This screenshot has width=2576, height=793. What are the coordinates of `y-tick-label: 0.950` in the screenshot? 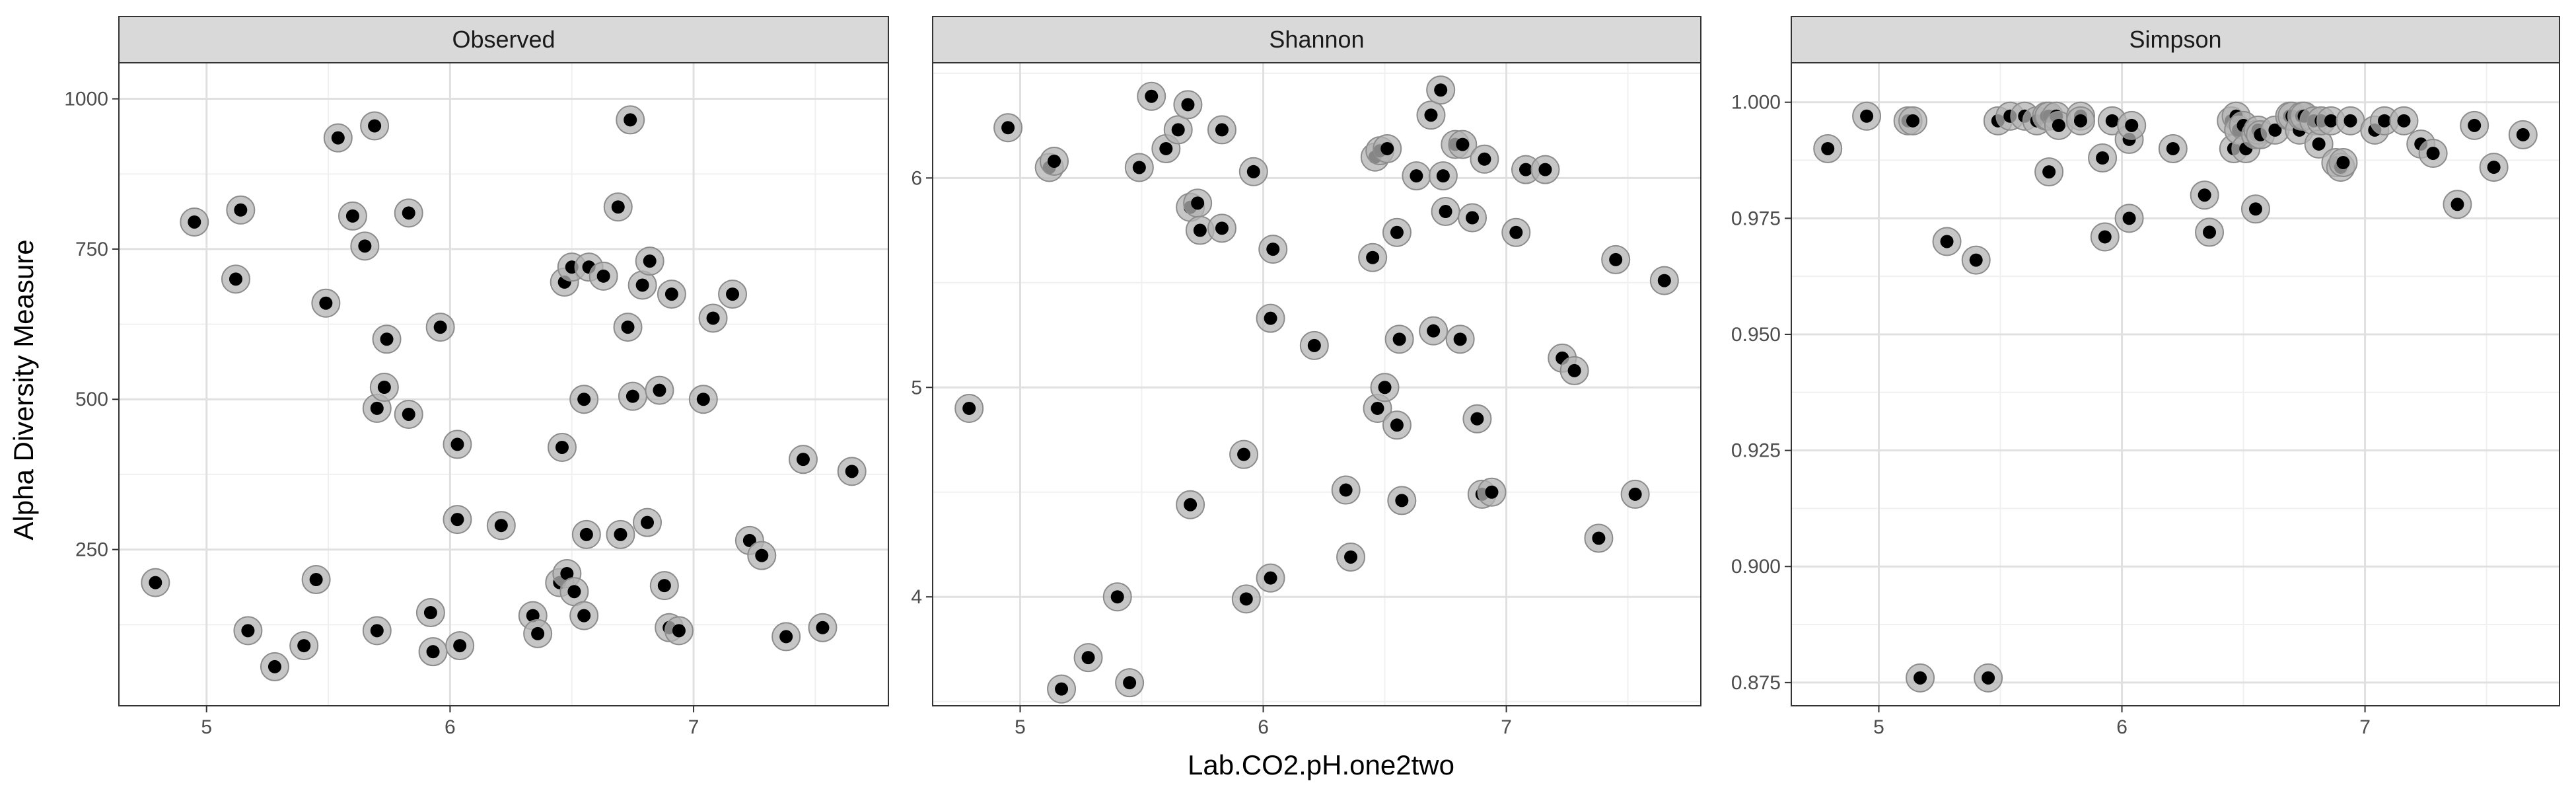 It's located at (1756, 335).